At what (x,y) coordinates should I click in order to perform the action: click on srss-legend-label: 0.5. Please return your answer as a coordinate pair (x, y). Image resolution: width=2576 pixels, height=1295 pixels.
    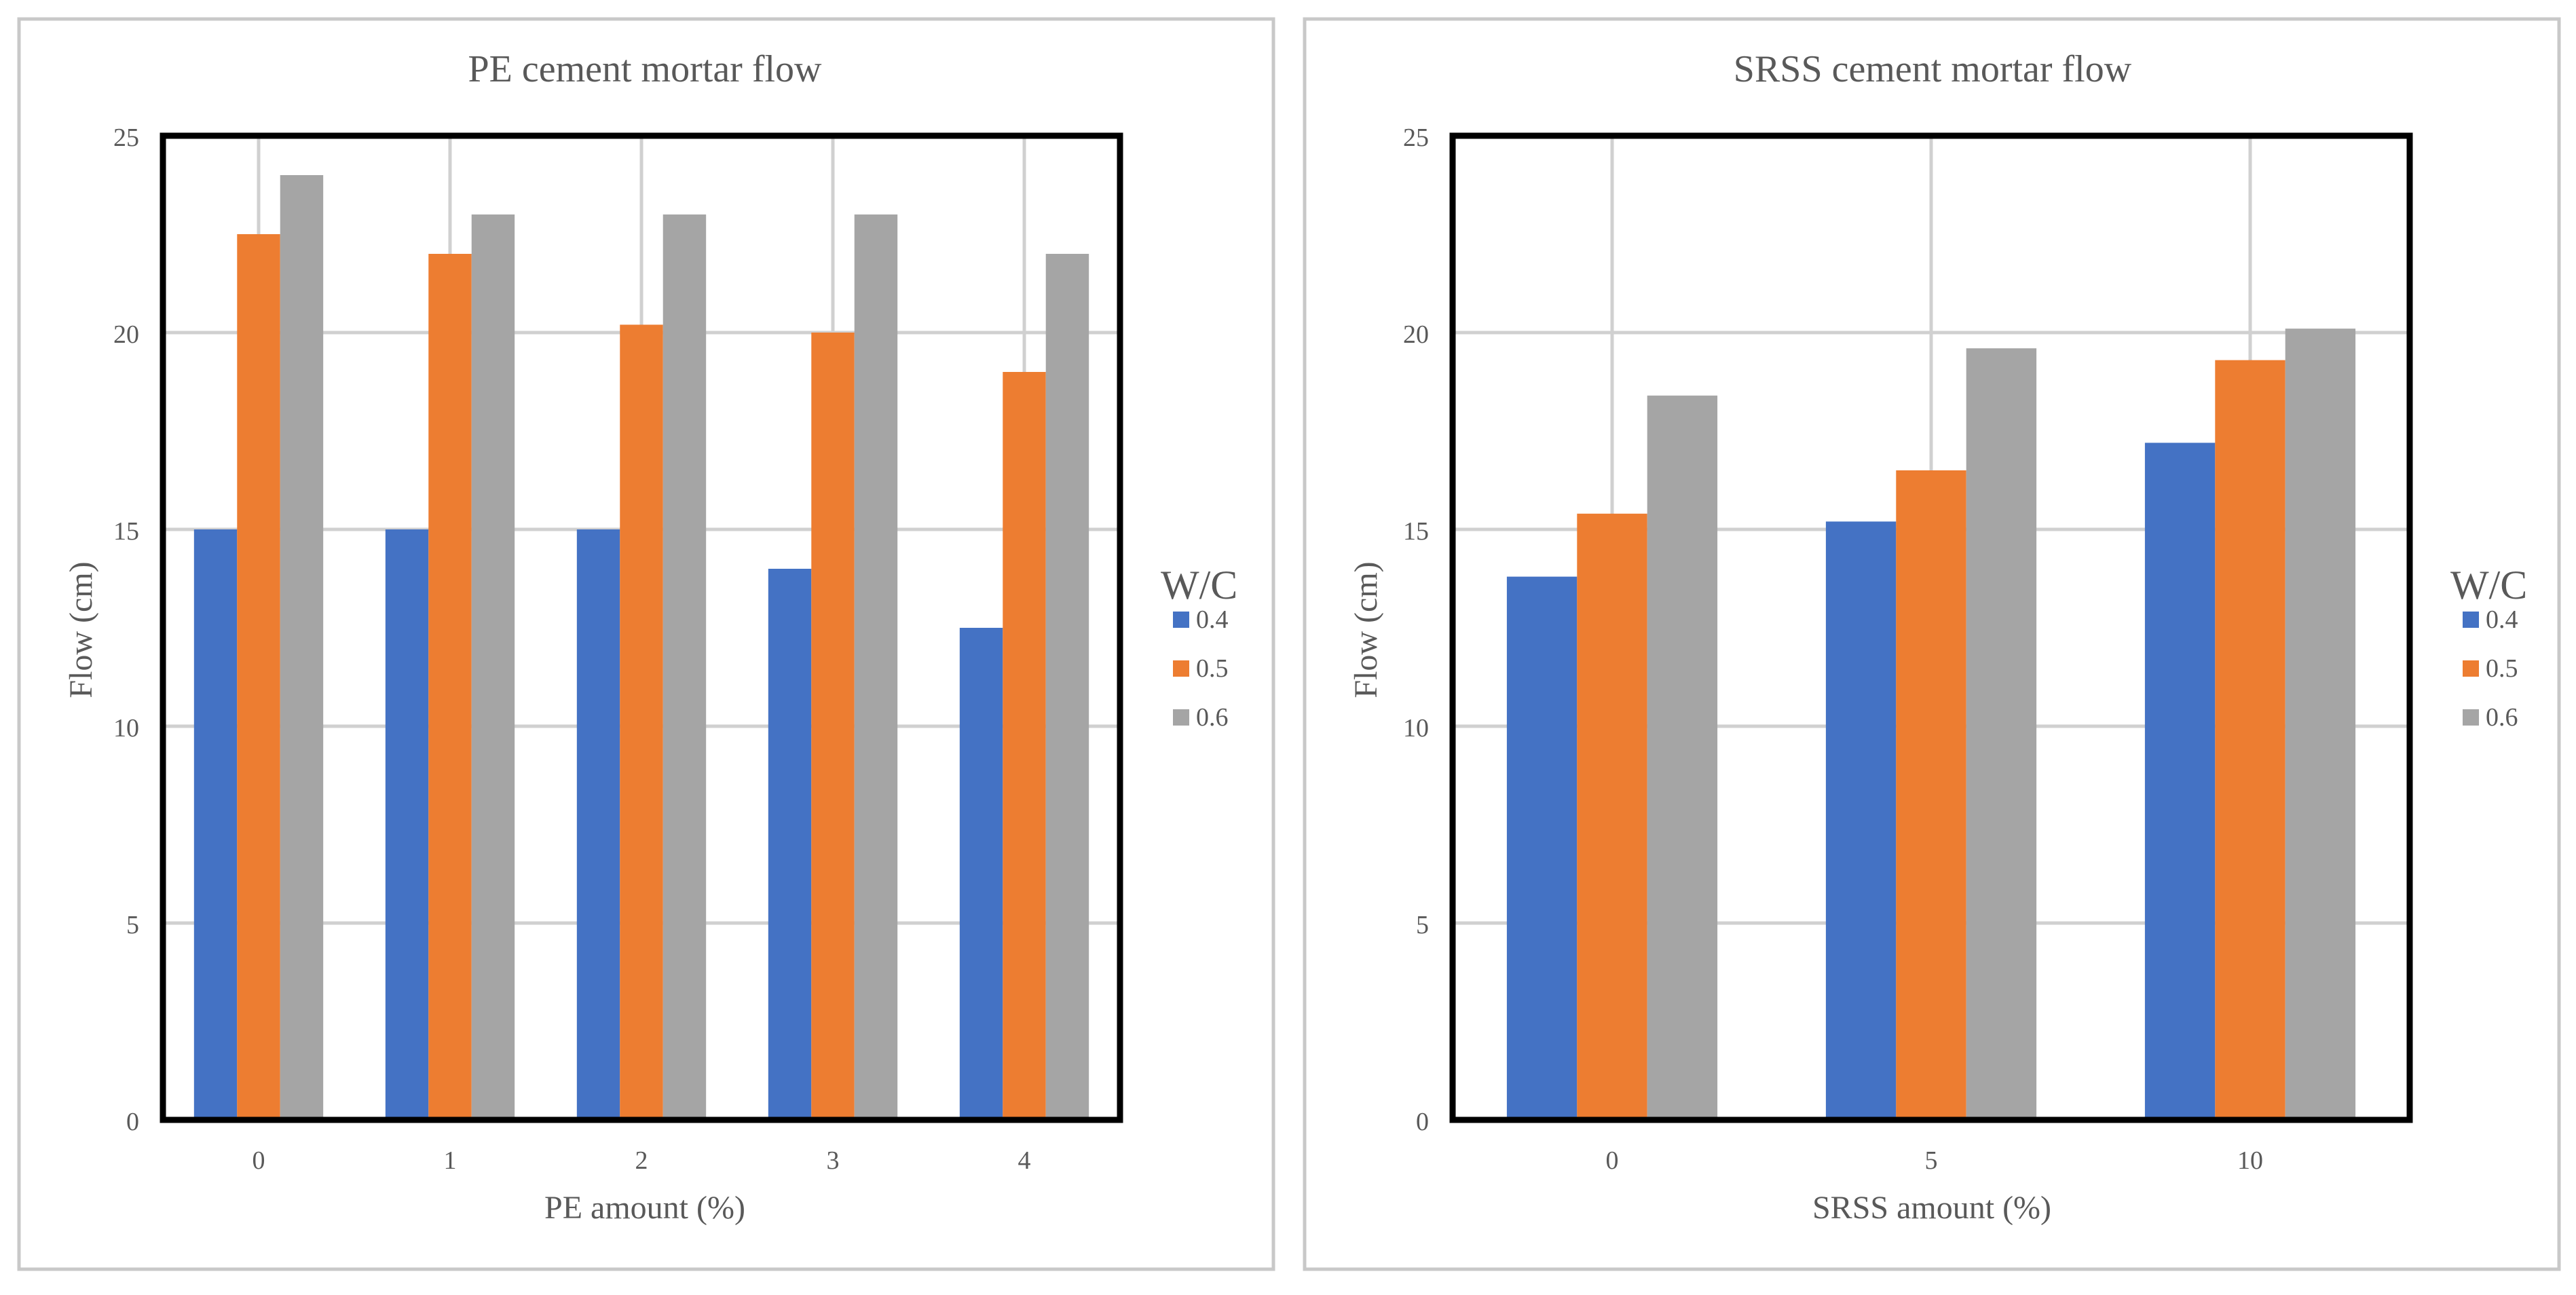
    Looking at the image, I should click on (2502, 668).